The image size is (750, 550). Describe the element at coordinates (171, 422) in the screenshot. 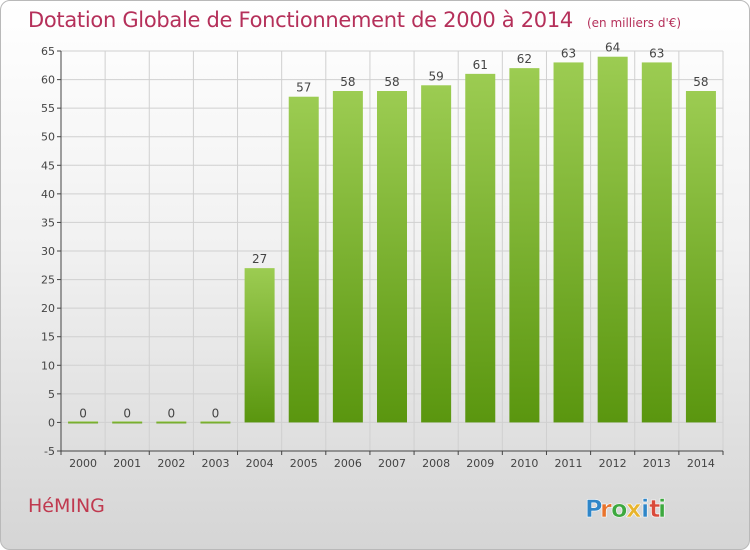

I see `bar-2002` at that location.